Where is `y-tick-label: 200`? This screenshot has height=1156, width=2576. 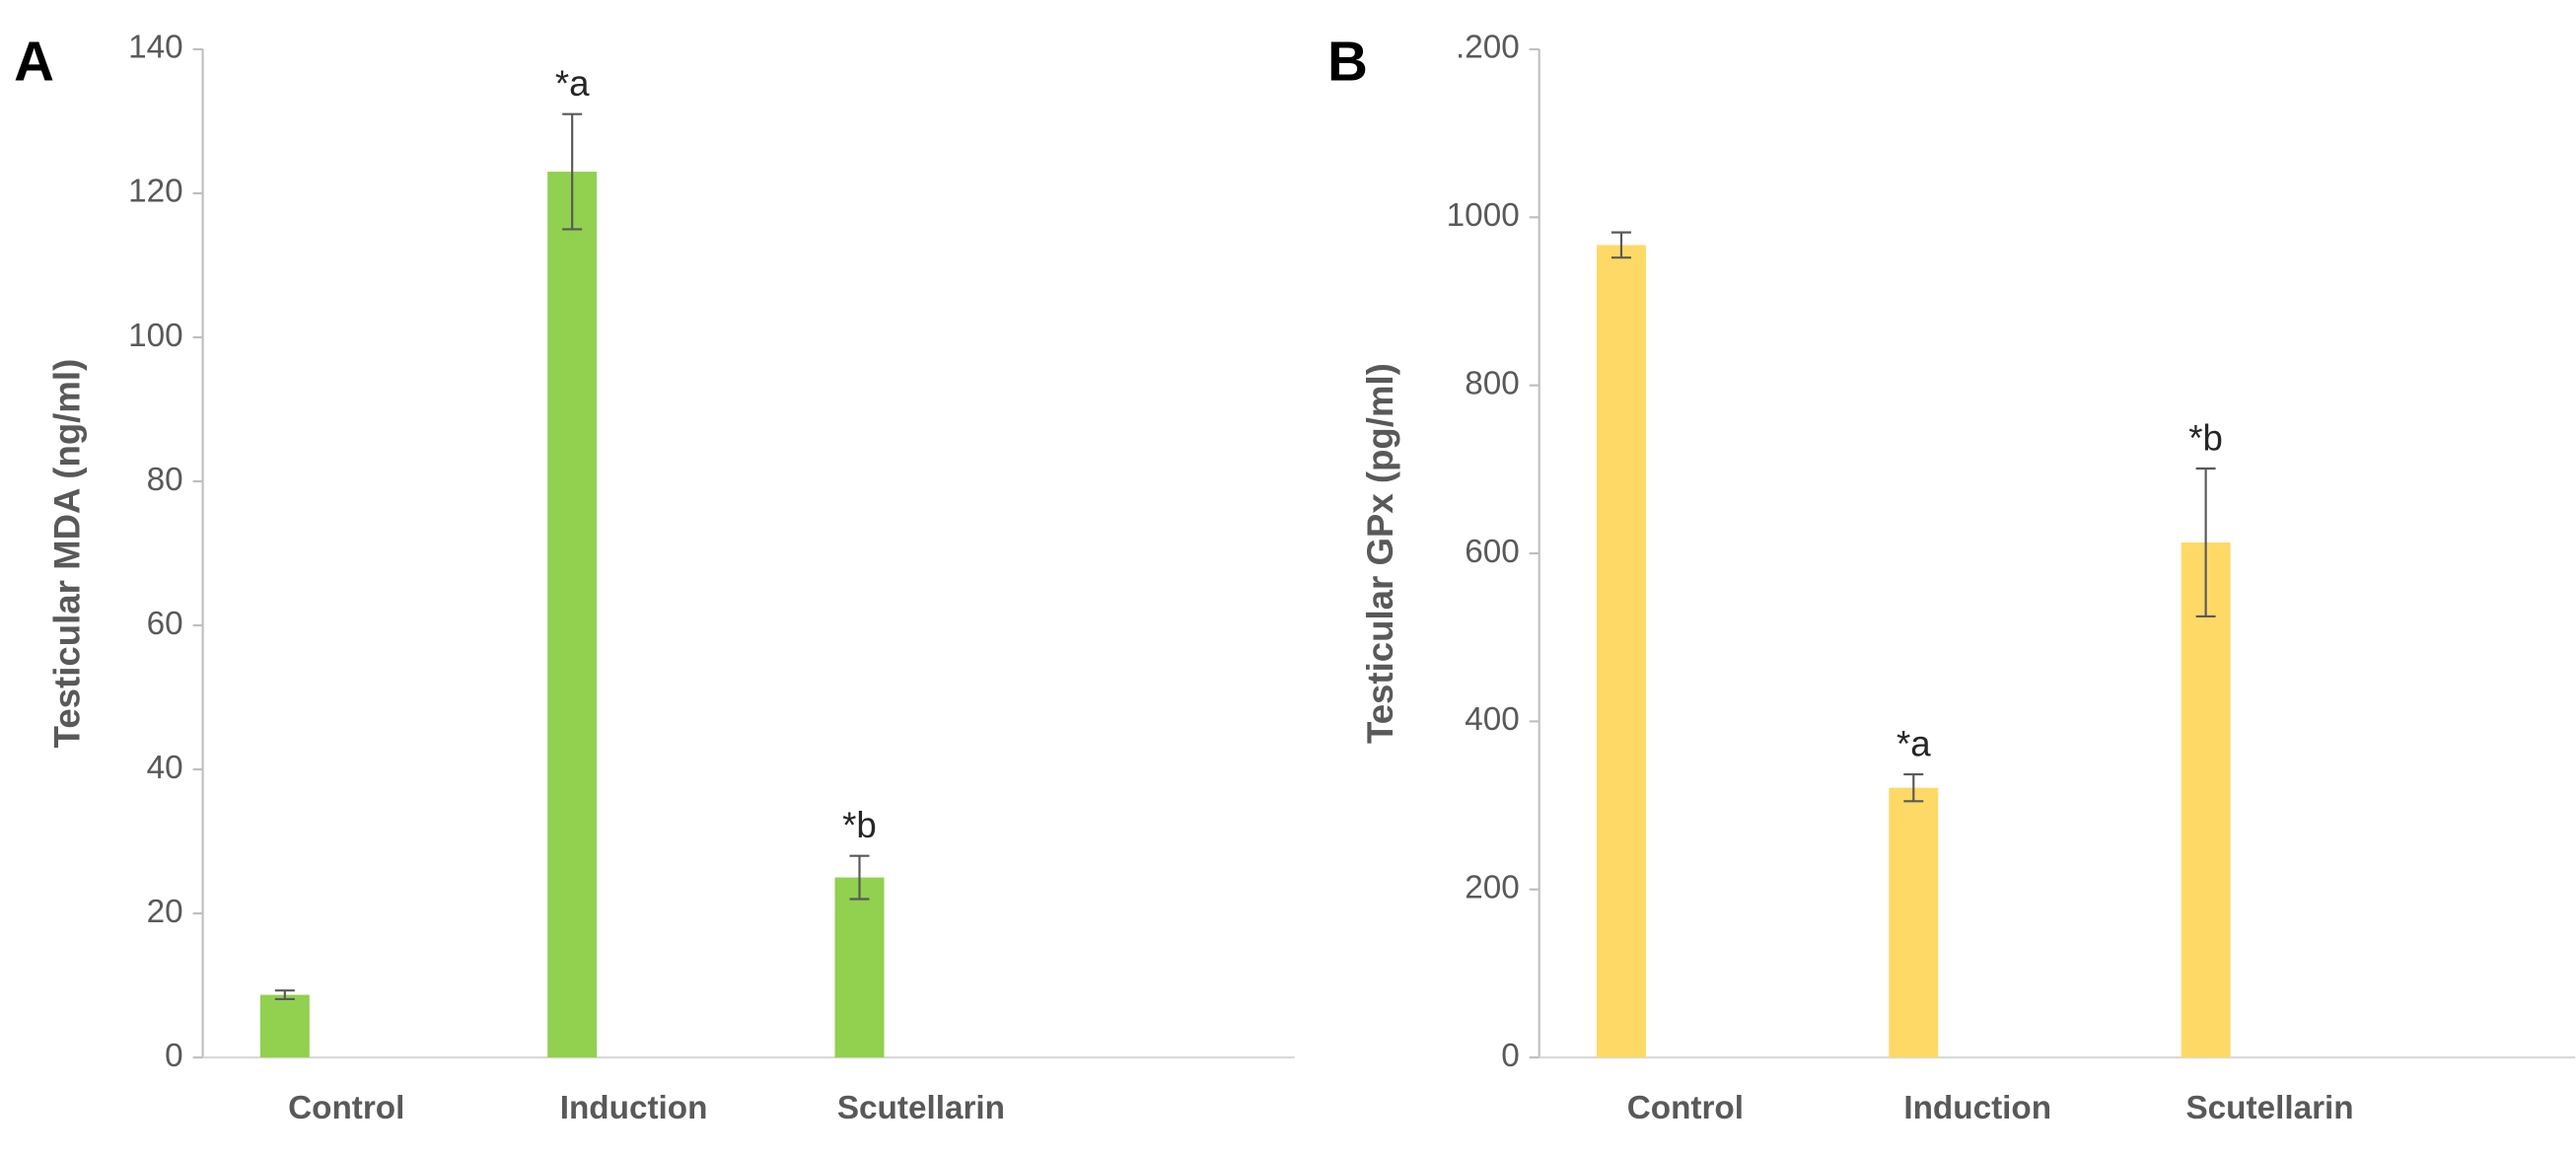
y-tick-label: 200 is located at coordinates (1492, 888).